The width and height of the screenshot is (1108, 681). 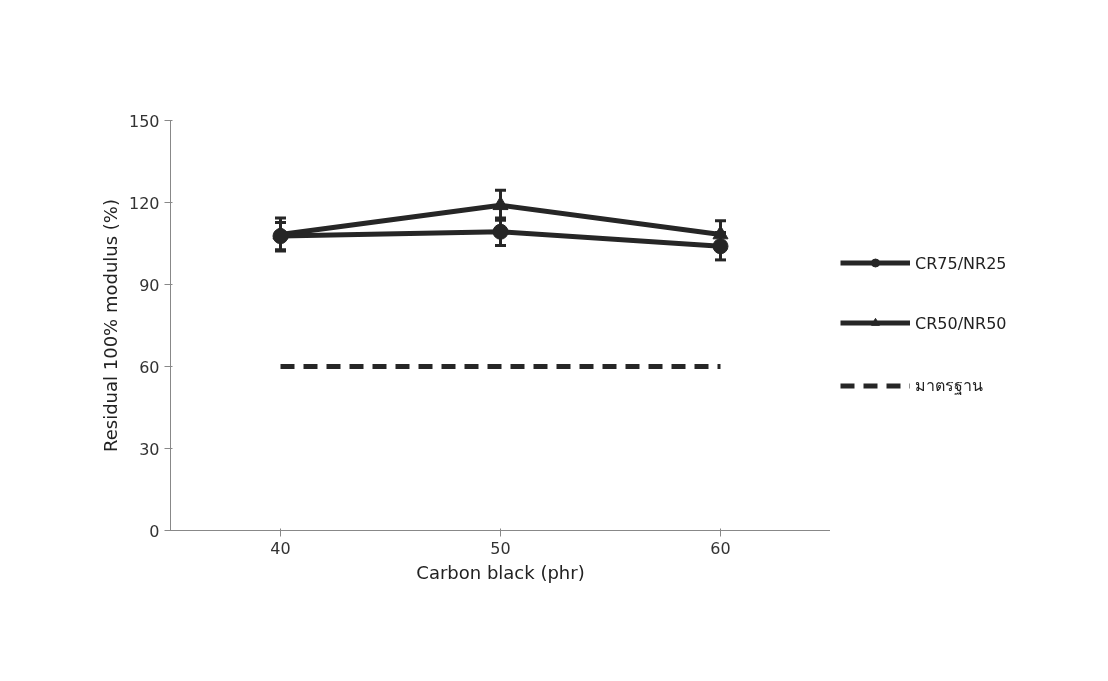 What do you see at coordinates (149, 449) in the screenshot?
I see `y-tick-label: 30` at bounding box center [149, 449].